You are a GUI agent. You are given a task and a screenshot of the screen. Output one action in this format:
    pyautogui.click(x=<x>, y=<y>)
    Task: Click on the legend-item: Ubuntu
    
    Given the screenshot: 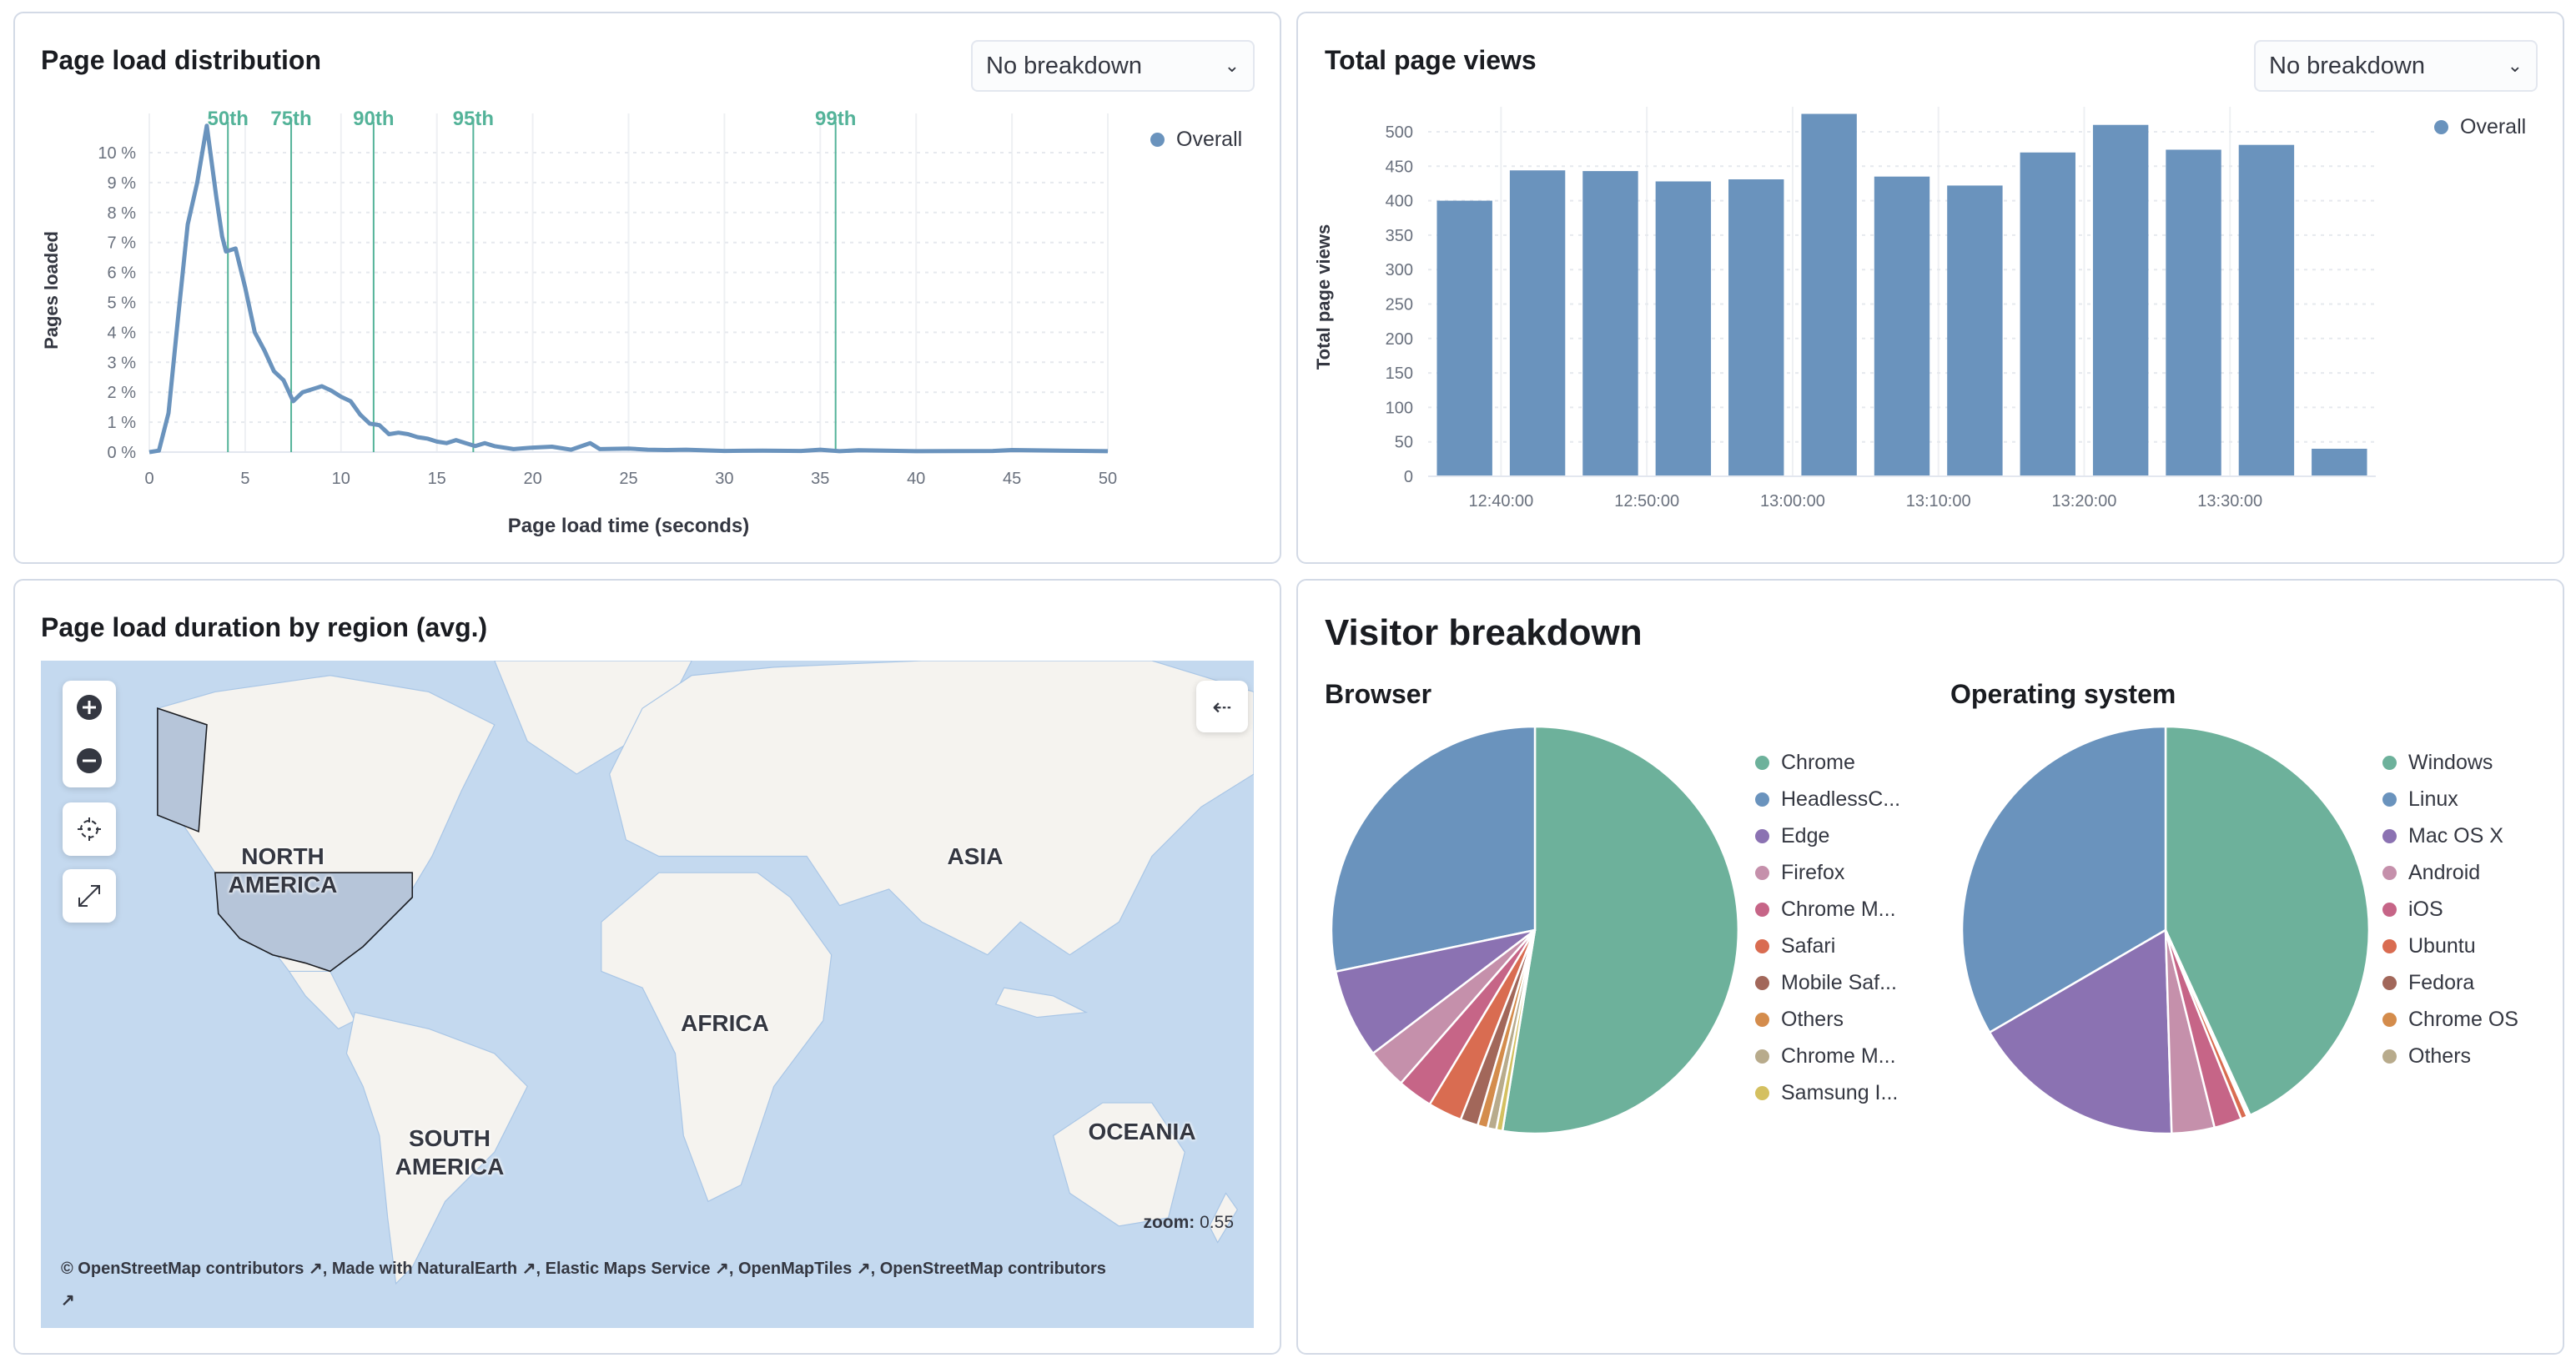 What is the action you would take?
    pyautogui.click(x=2450, y=946)
    